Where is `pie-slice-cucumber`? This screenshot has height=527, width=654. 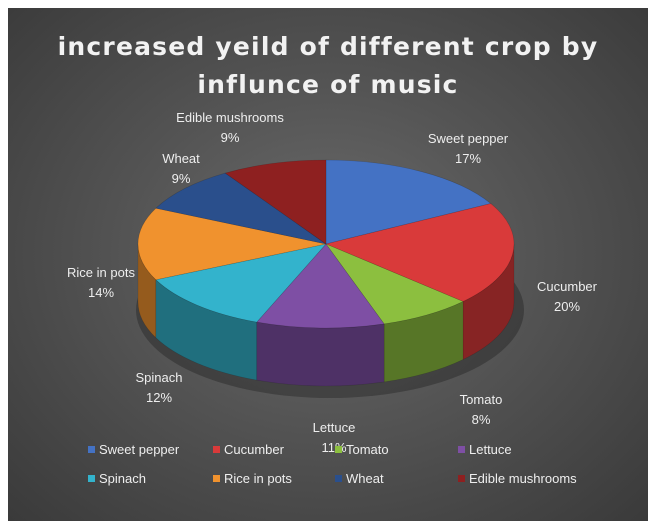 pie-slice-cucumber is located at coordinates (420, 252).